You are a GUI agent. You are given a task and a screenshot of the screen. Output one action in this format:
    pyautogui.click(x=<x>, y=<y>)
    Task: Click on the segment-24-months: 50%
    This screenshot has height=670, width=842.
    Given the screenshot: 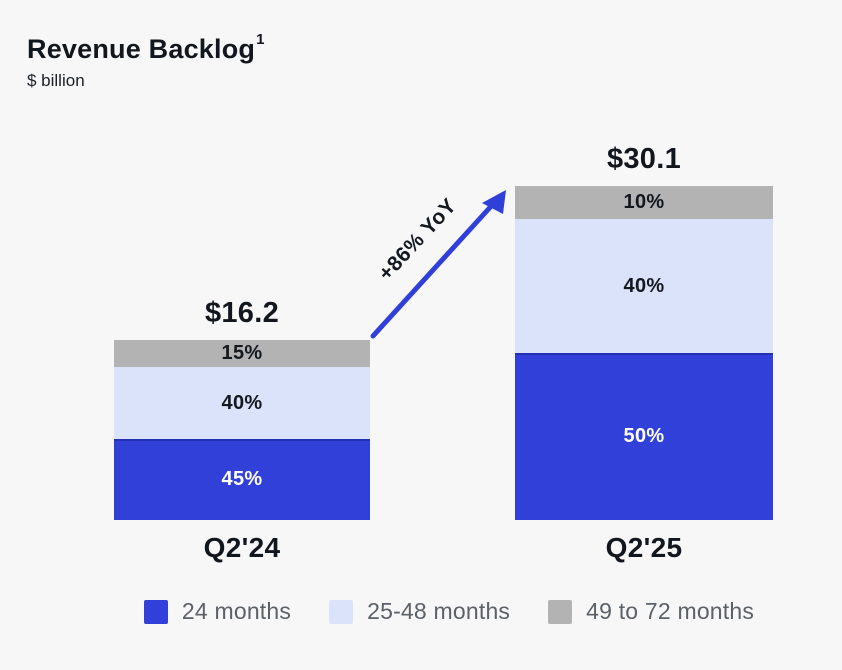 What is the action you would take?
    pyautogui.click(x=644, y=436)
    